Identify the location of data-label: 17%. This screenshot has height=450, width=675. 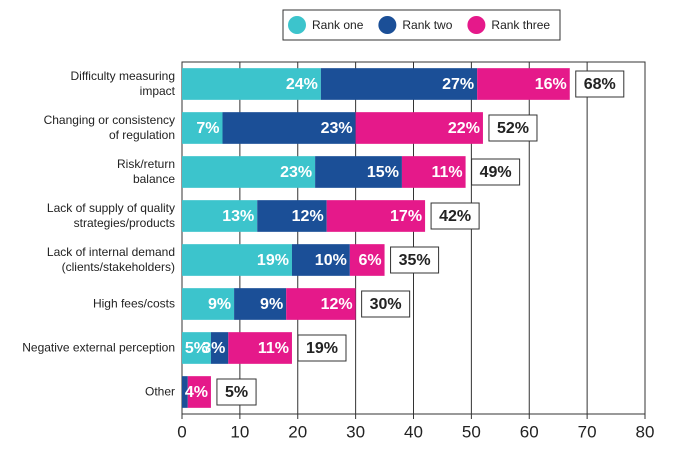
(406, 216).